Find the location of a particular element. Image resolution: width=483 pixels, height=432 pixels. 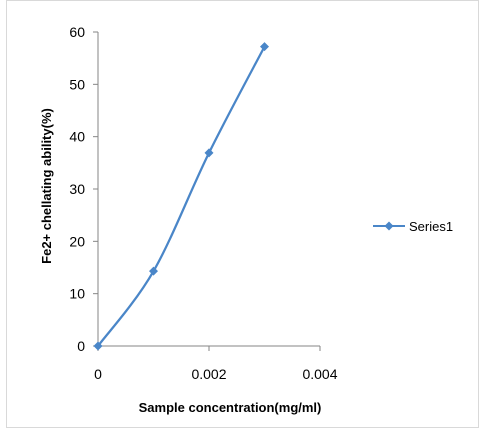

x-tick-label: 0.004 is located at coordinates (319, 374).